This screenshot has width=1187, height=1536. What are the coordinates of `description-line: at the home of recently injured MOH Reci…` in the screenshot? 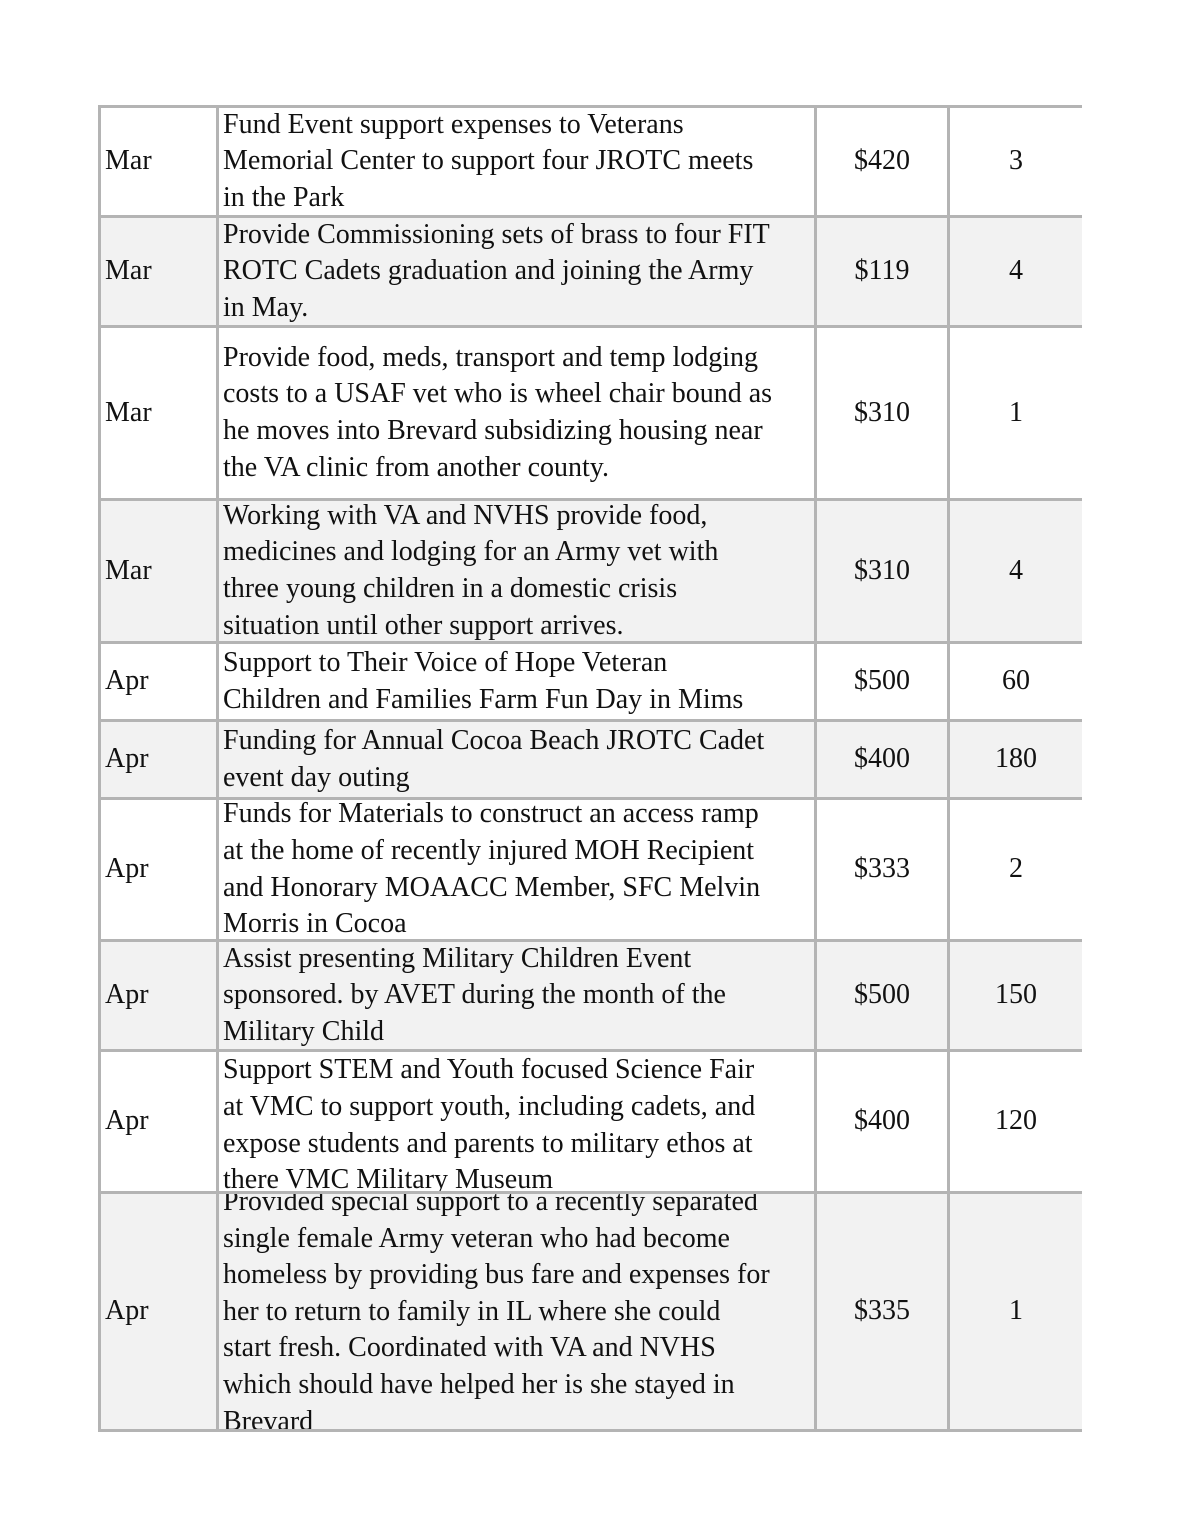 It's located at (489, 850).